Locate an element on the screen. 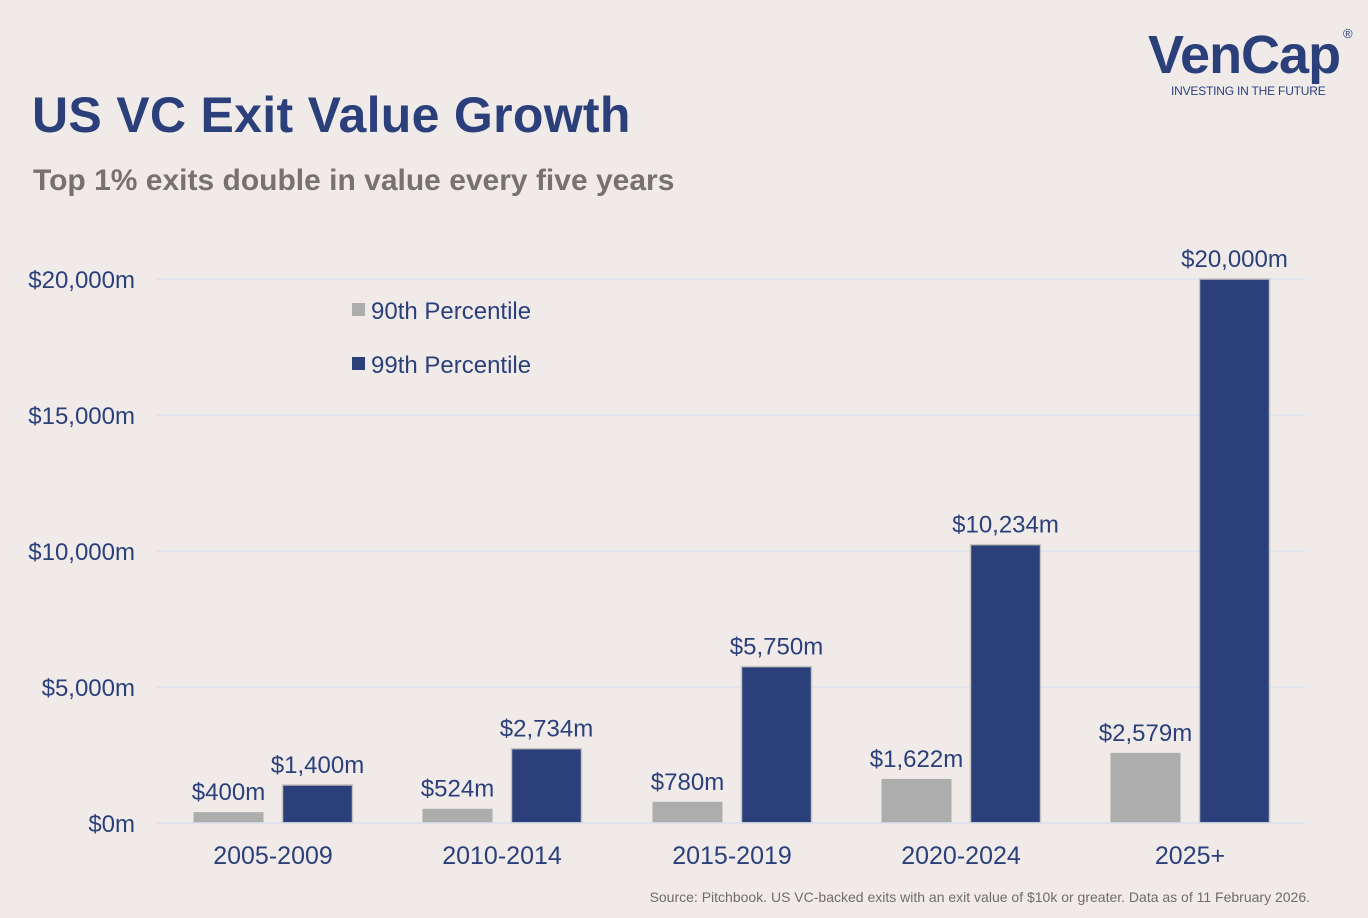 This screenshot has height=918, width=1368. x-tick-label: 2005-2009 is located at coordinates (273, 856).